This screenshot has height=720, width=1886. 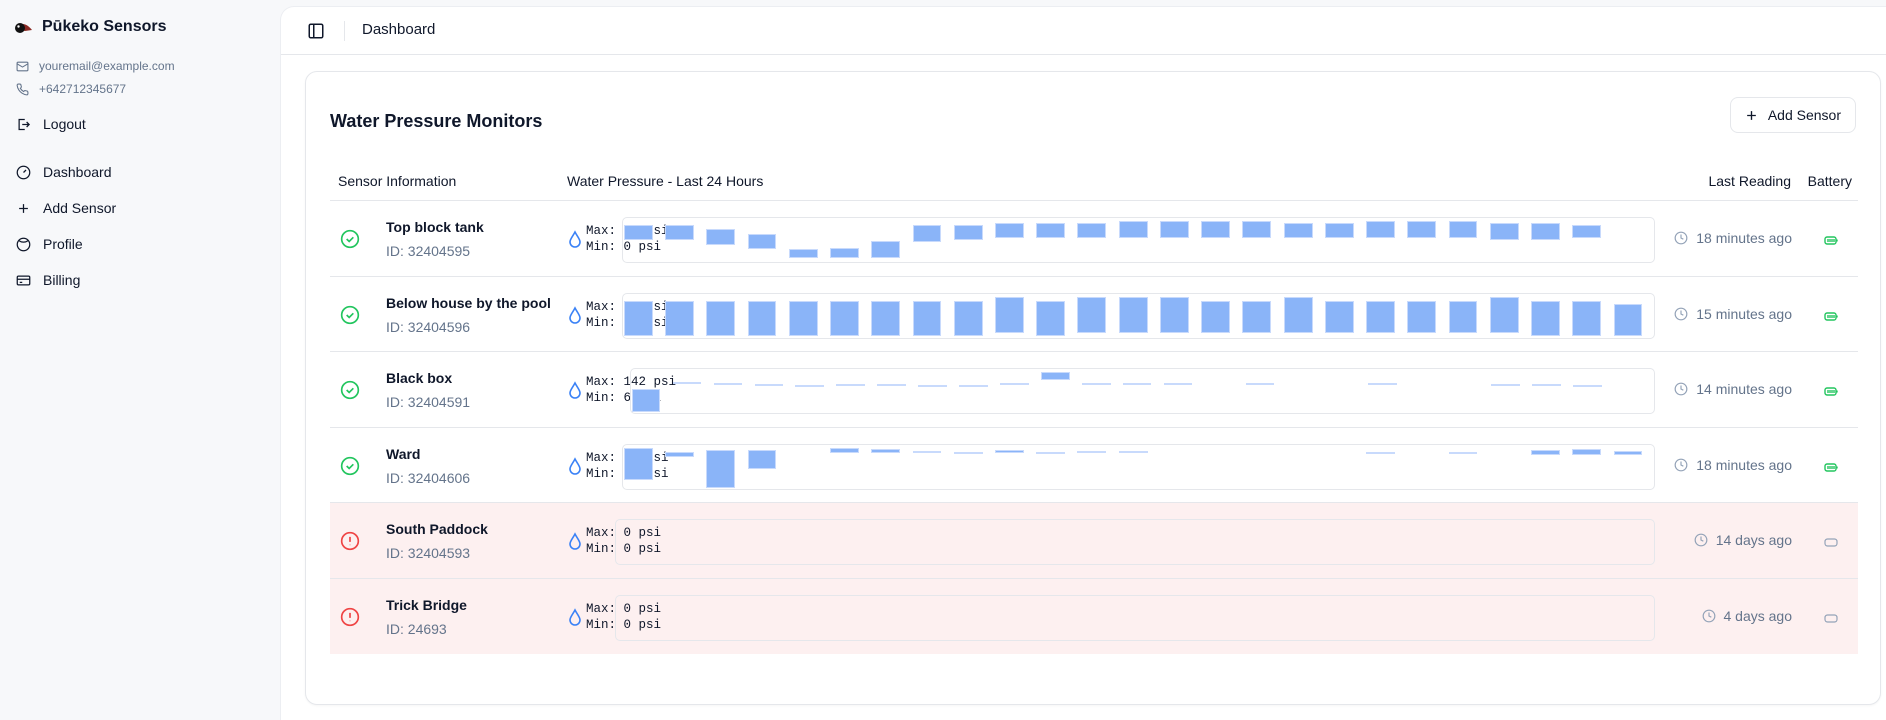 I want to click on sidebar-item-billing: Billing, so click(x=48, y=280).